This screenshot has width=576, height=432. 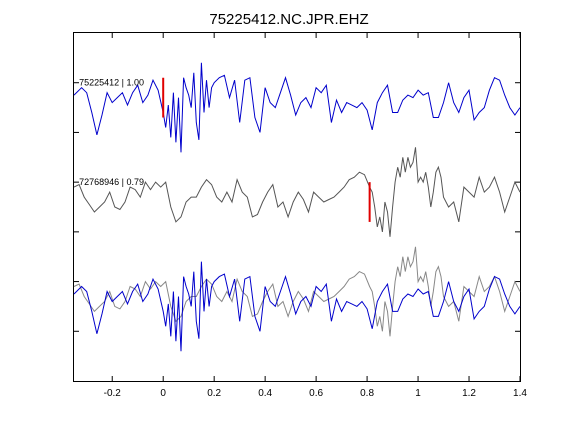 What do you see at coordinates (163, 393) in the screenshot?
I see `x-tick-label: 0` at bounding box center [163, 393].